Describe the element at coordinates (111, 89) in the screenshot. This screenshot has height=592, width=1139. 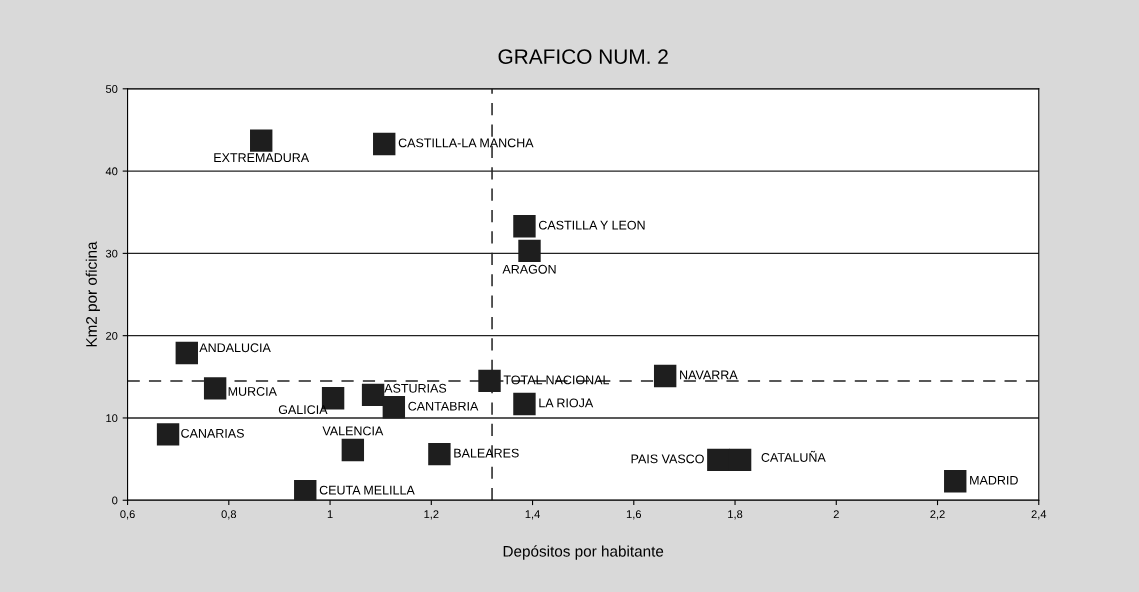
I see `y-tick-label: 50` at that location.